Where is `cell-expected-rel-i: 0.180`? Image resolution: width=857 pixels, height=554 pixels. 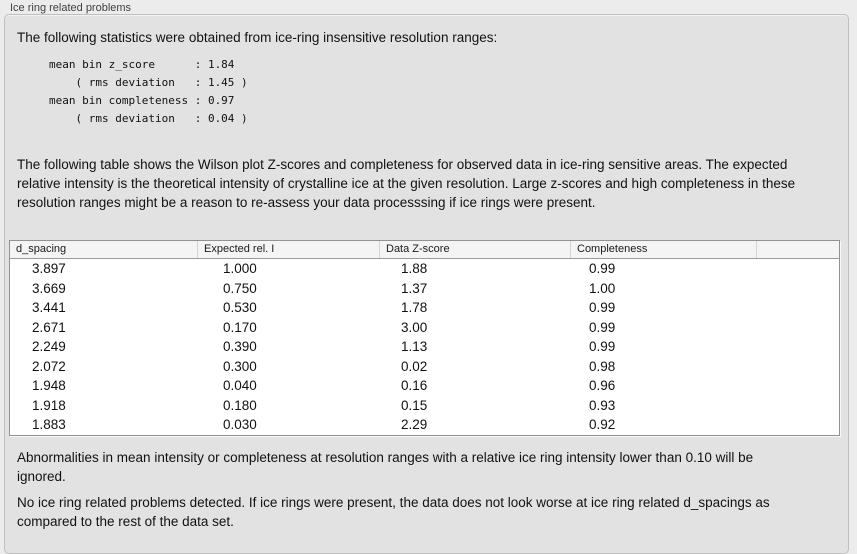 cell-expected-rel-i: 0.180 is located at coordinates (240, 405).